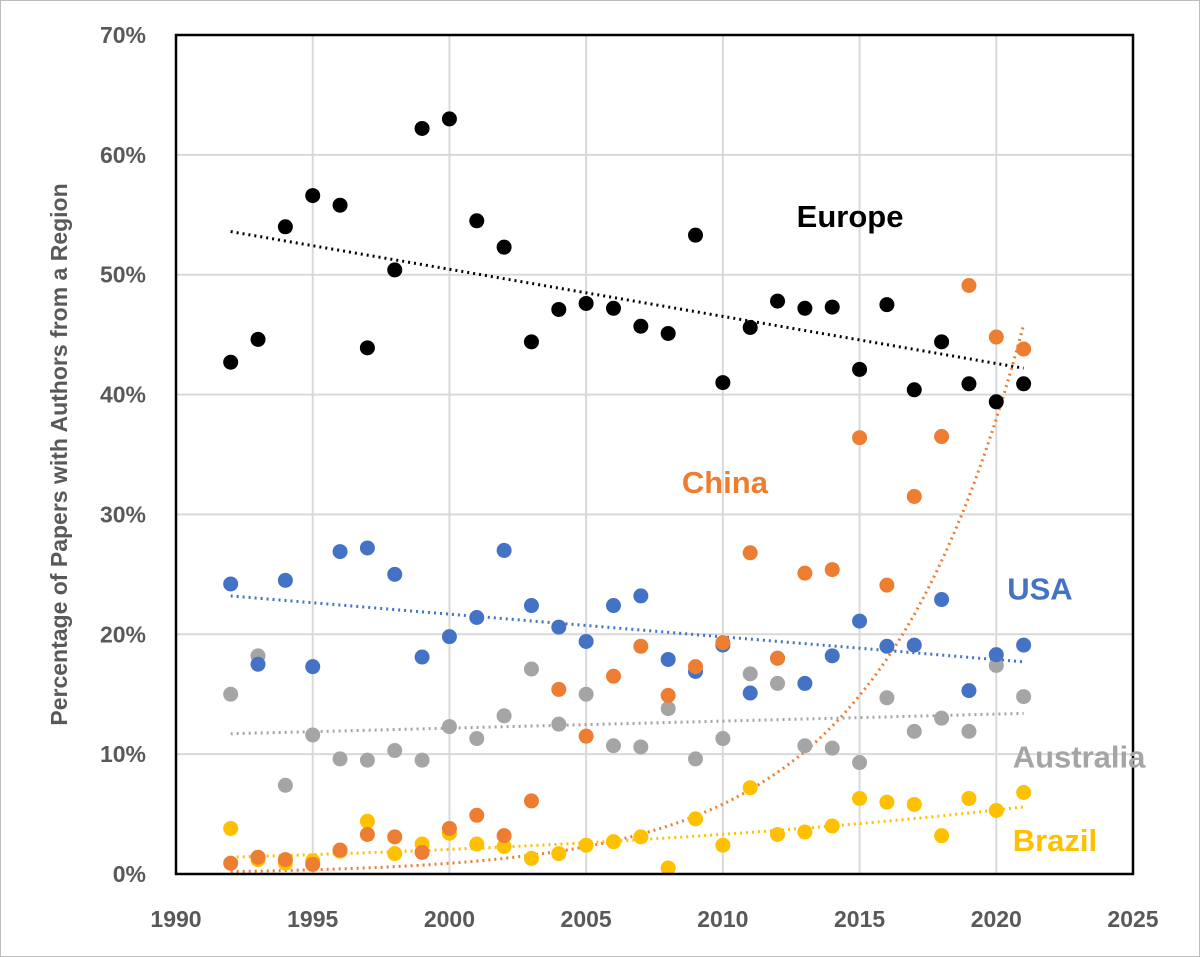 The width and height of the screenshot is (1200, 957). Describe the element at coordinates (175, 919) in the screenshot. I see `x-tick-label: 1990` at that location.